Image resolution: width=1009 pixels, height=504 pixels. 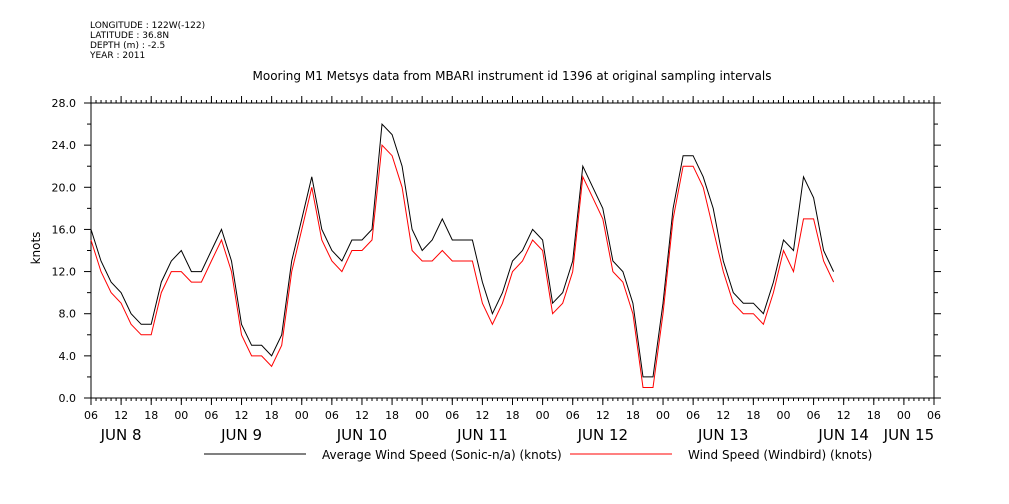 What do you see at coordinates (68, 314) in the screenshot?
I see `y-tick-label: 8.0` at bounding box center [68, 314].